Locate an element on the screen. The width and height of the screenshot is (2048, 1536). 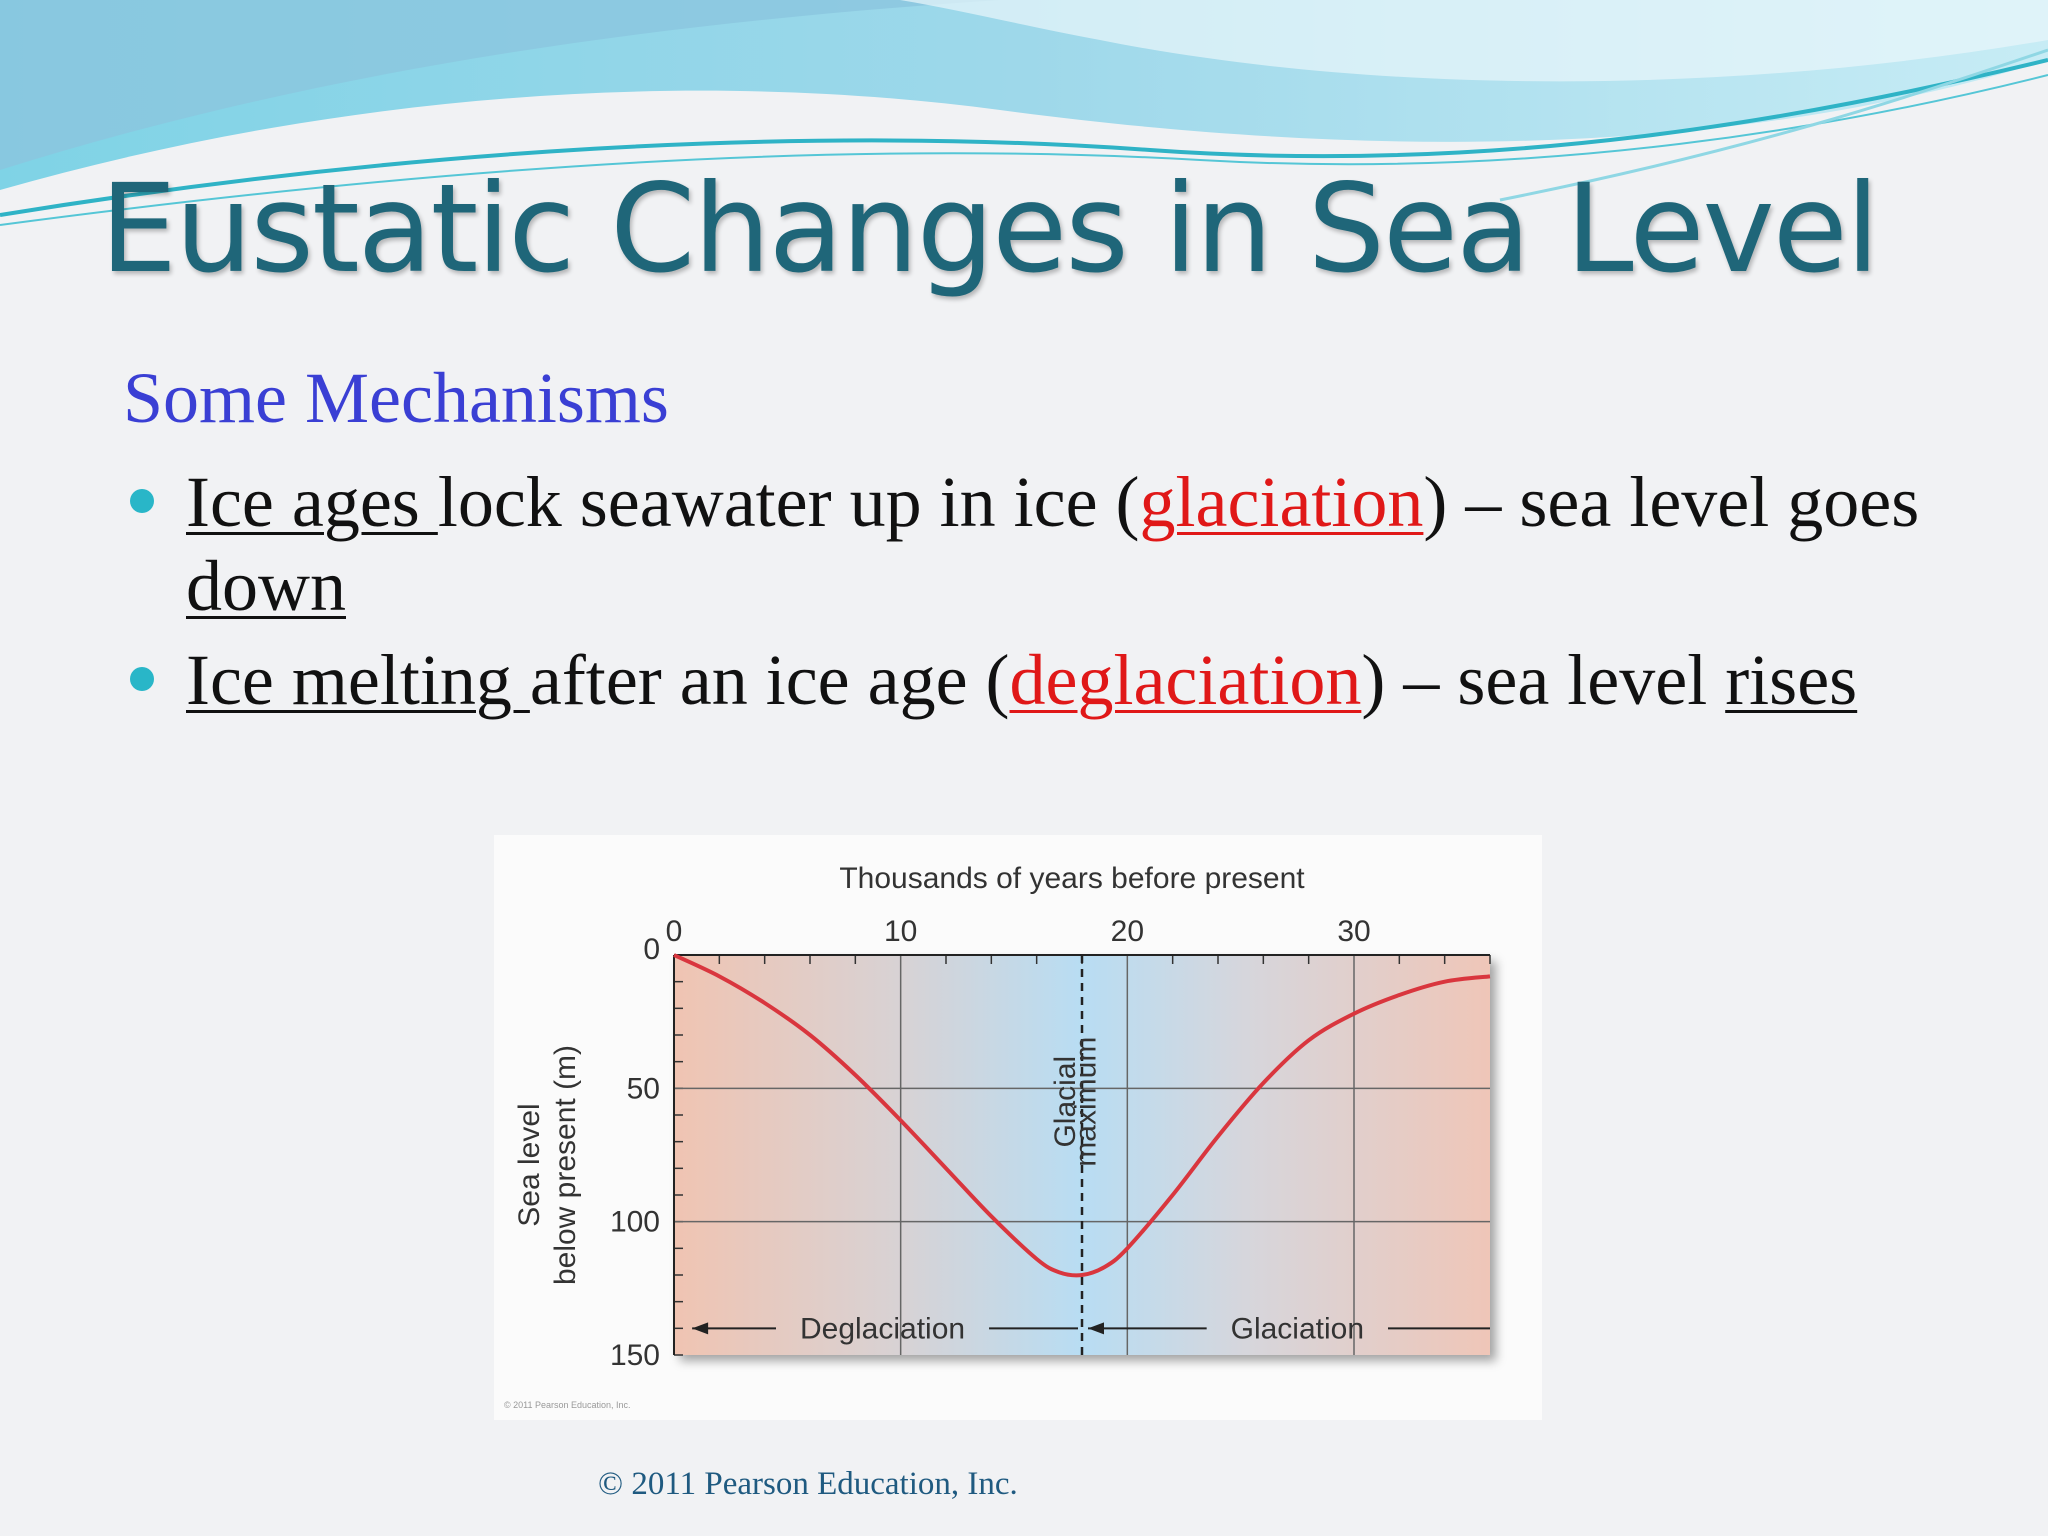
copyright-text: © 2011 Pearson Education, Inc. is located at coordinates (808, 1484).